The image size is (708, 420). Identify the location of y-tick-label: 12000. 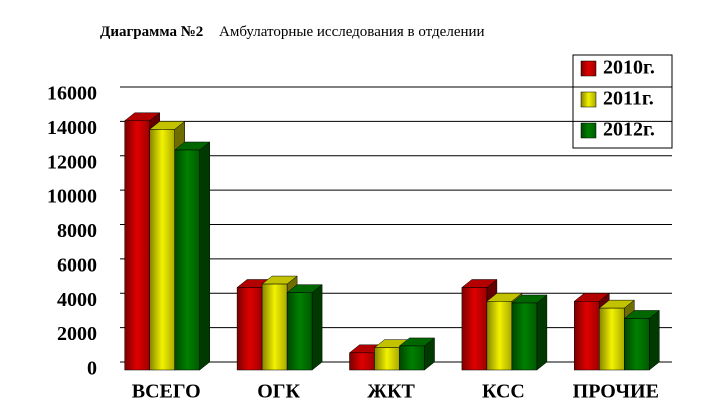
(72, 162).